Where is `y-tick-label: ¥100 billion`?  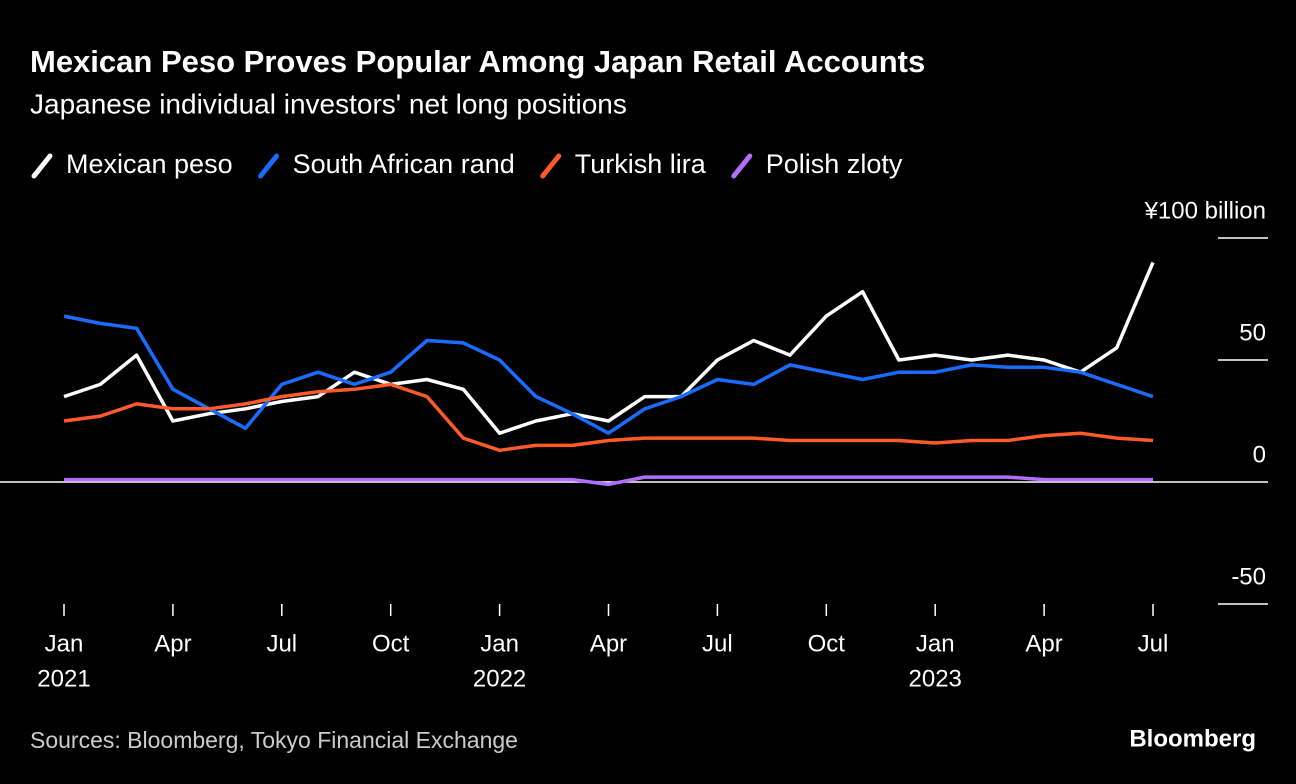 y-tick-label: ¥100 billion is located at coordinates (1205, 210).